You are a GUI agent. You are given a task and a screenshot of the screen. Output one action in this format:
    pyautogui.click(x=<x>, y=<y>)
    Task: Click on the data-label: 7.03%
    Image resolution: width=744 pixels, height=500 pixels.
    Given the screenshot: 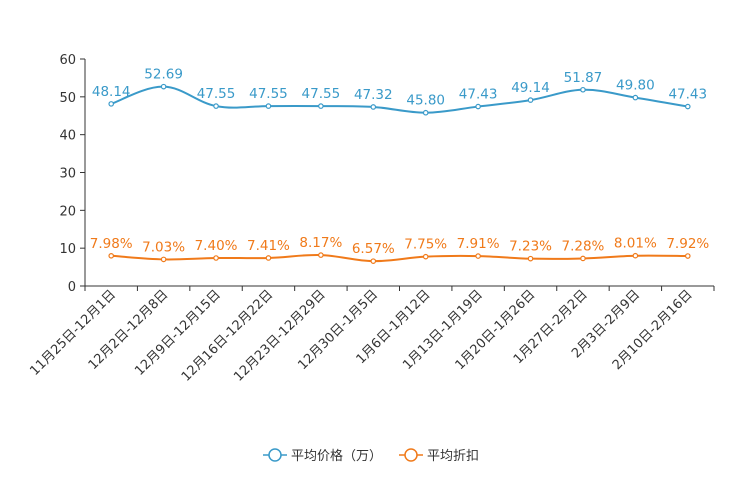 What is the action you would take?
    pyautogui.click(x=163, y=247)
    